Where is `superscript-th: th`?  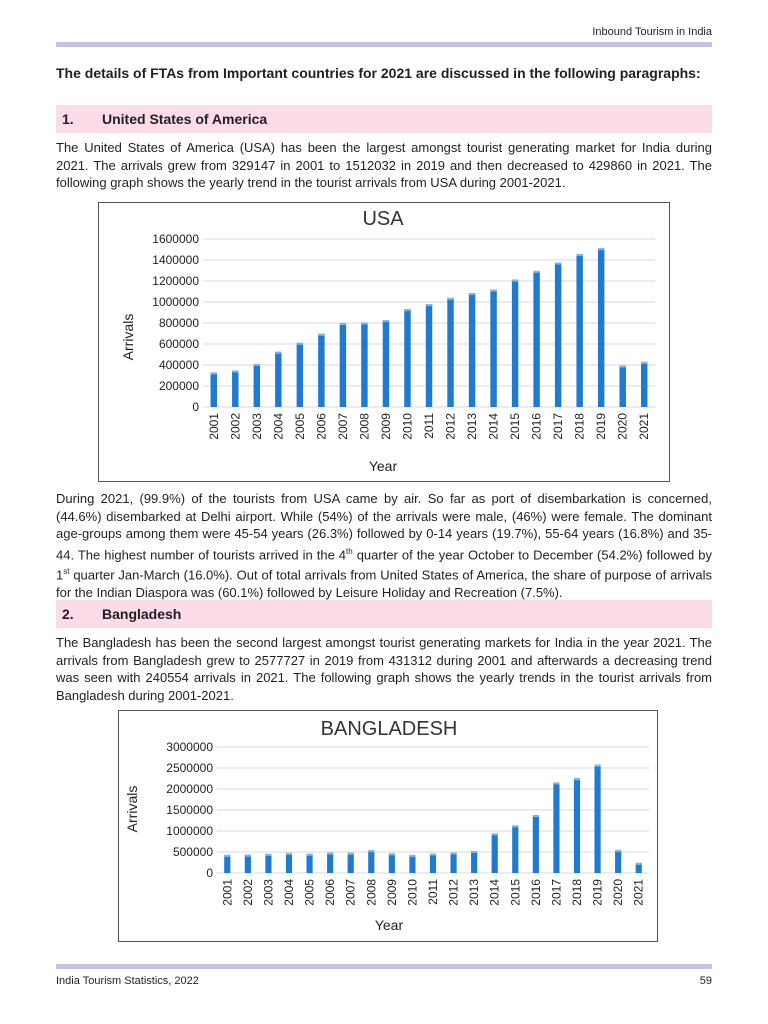
superscript-th: th is located at coordinates (349, 551).